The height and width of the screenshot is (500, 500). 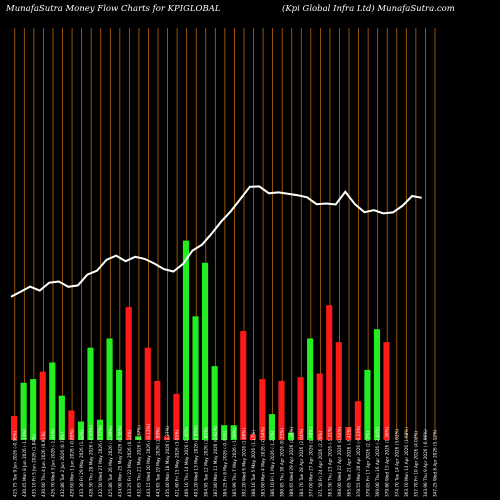 I want to click on x-tick-label: 385.99 Thu 7 May 2026 (-1.59%), so click(x=234, y=462).